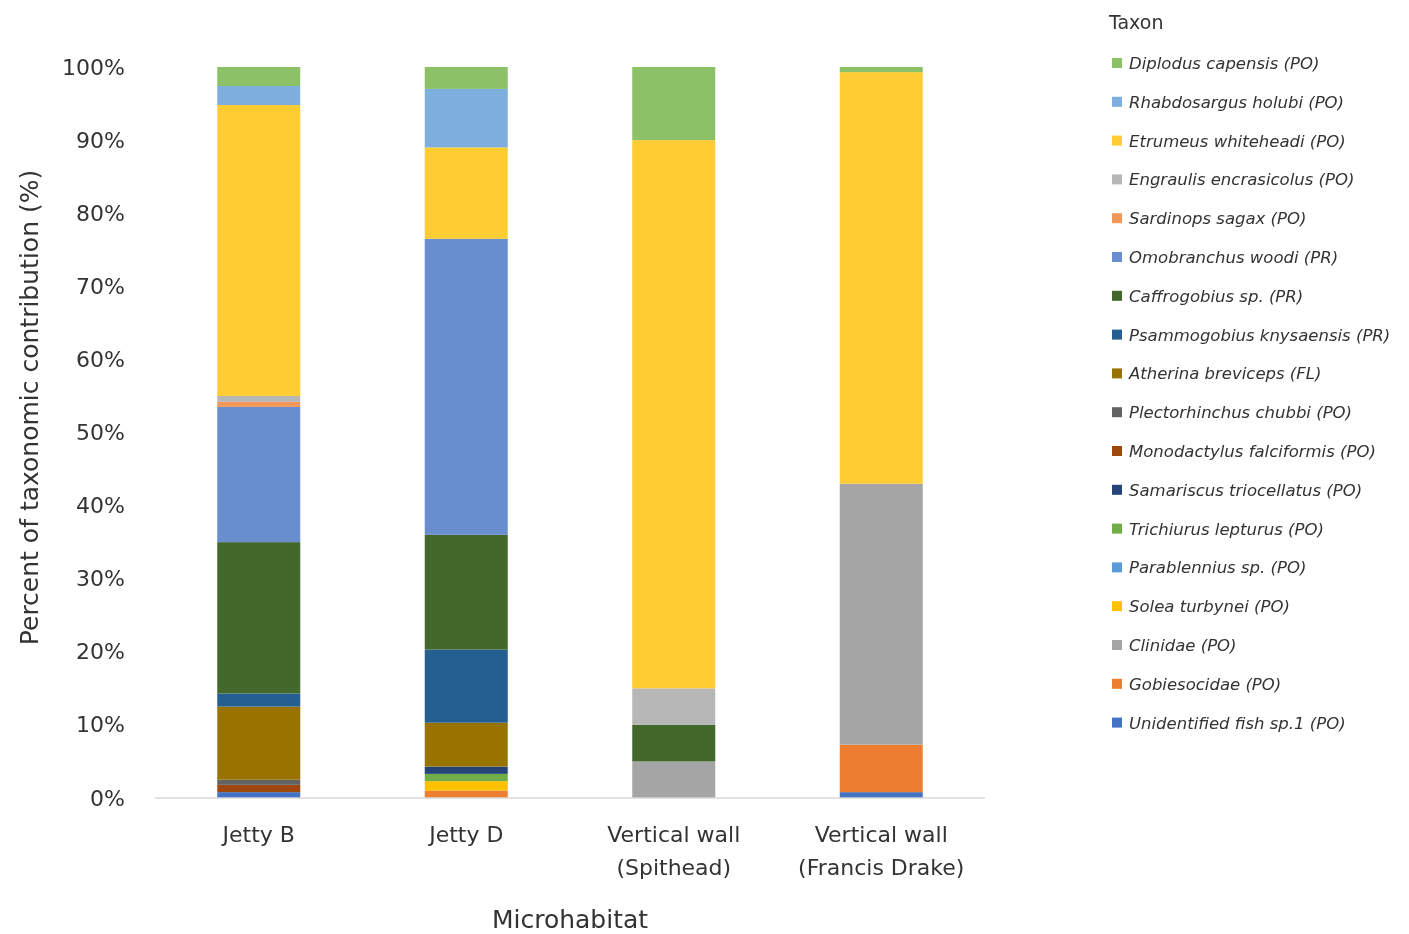 This screenshot has height=934, width=1409. I want to click on x-tick-label: Vertical wall (Spithead), so click(674, 850).